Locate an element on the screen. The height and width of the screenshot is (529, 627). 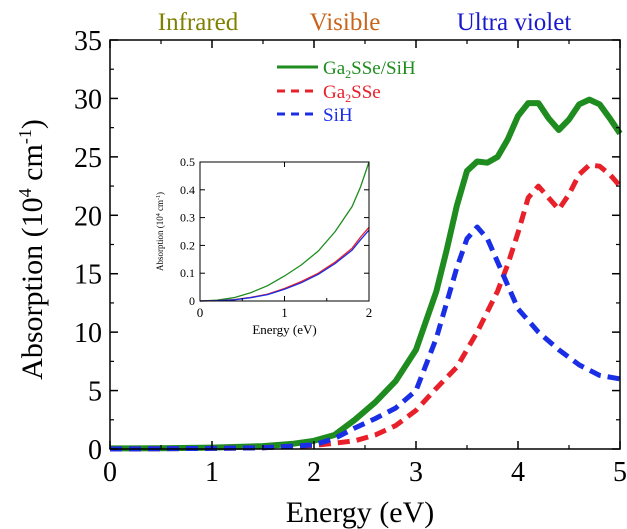
x-tick-label: 1 is located at coordinates (212, 472).